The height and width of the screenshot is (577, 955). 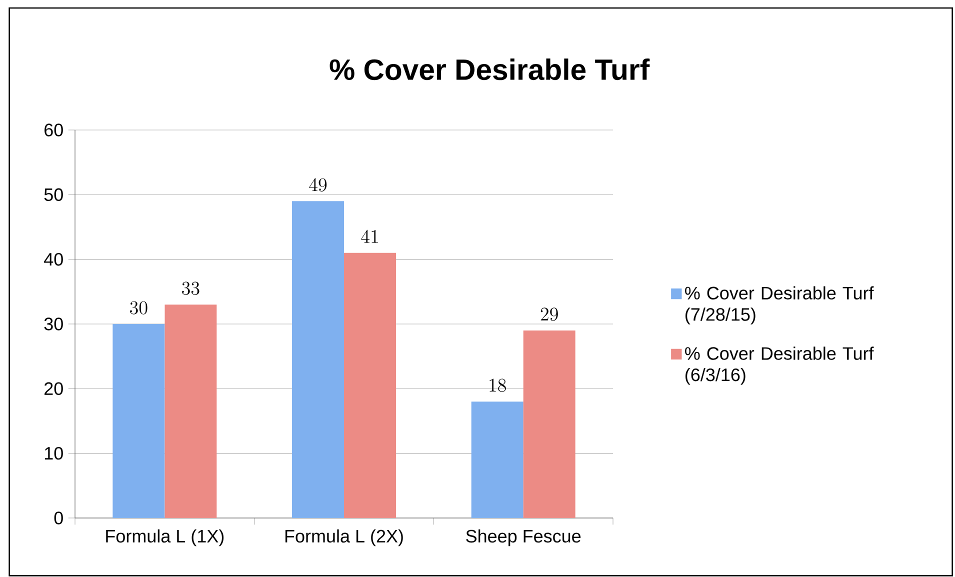 I want to click on data-label: 30, so click(x=139, y=307).